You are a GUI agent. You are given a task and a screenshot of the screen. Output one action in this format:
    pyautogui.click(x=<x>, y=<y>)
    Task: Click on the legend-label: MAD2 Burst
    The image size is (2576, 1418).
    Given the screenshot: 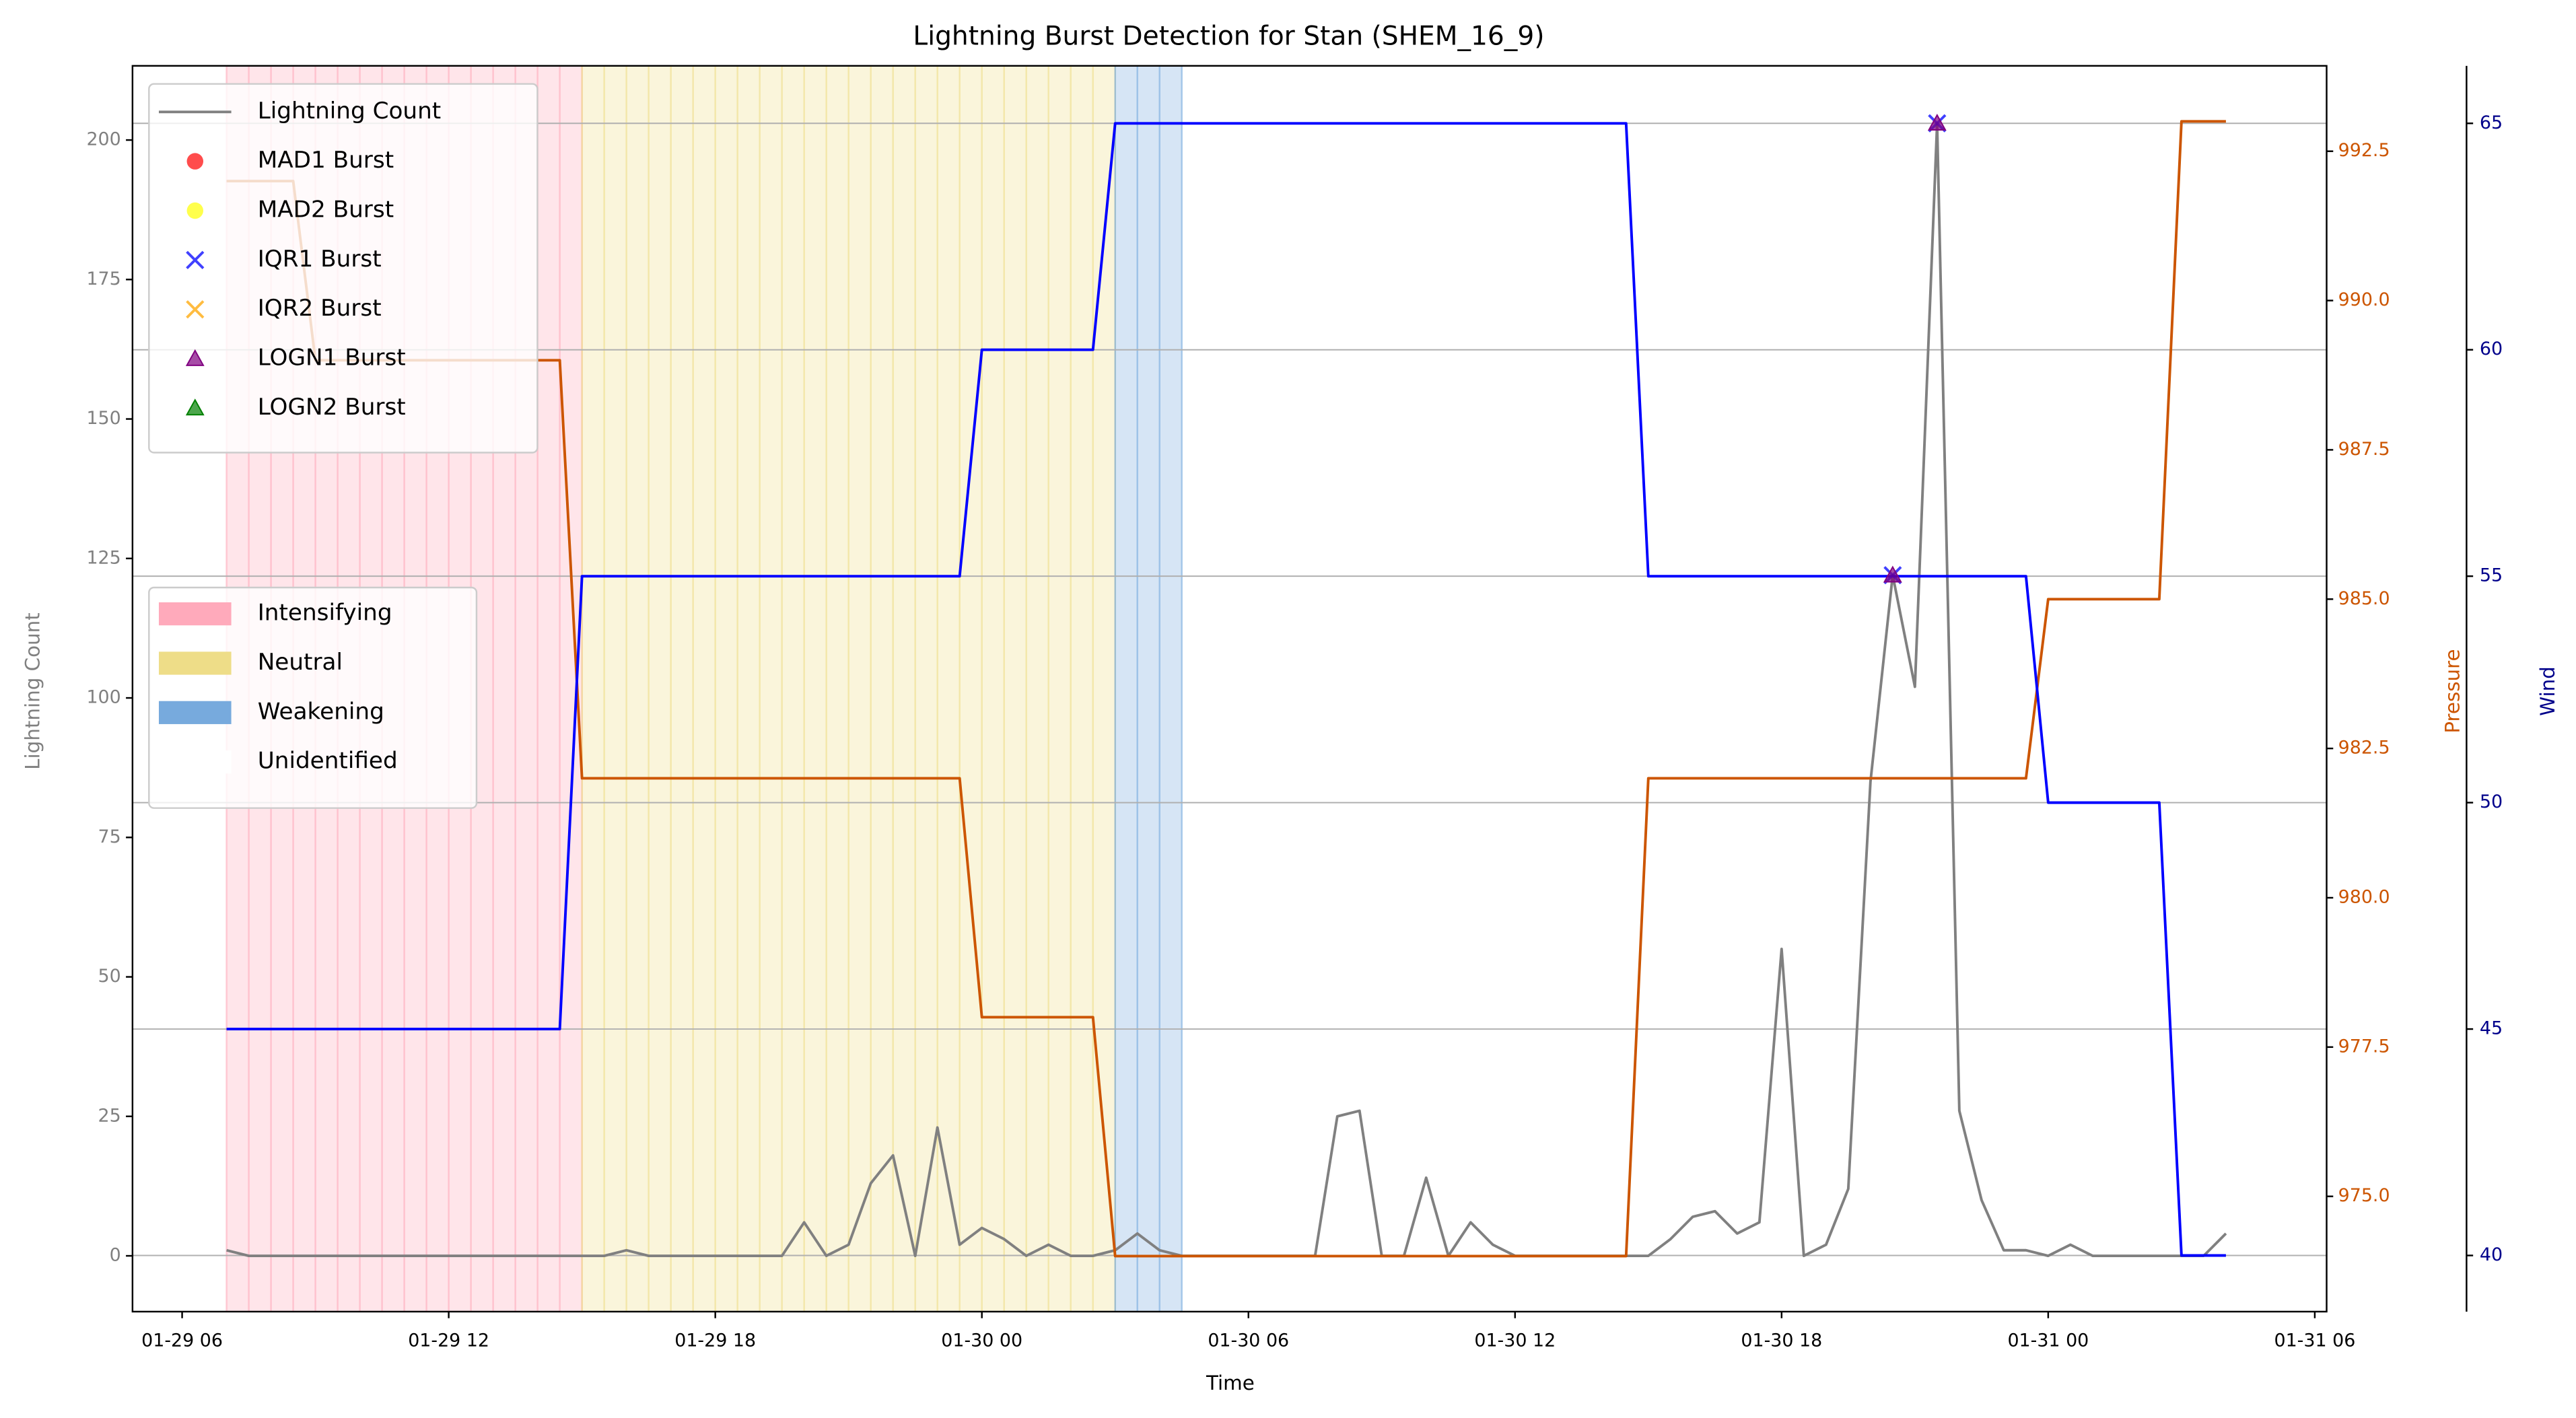 What is the action you would take?
    pyautogui.click(x=326, y=210)
    